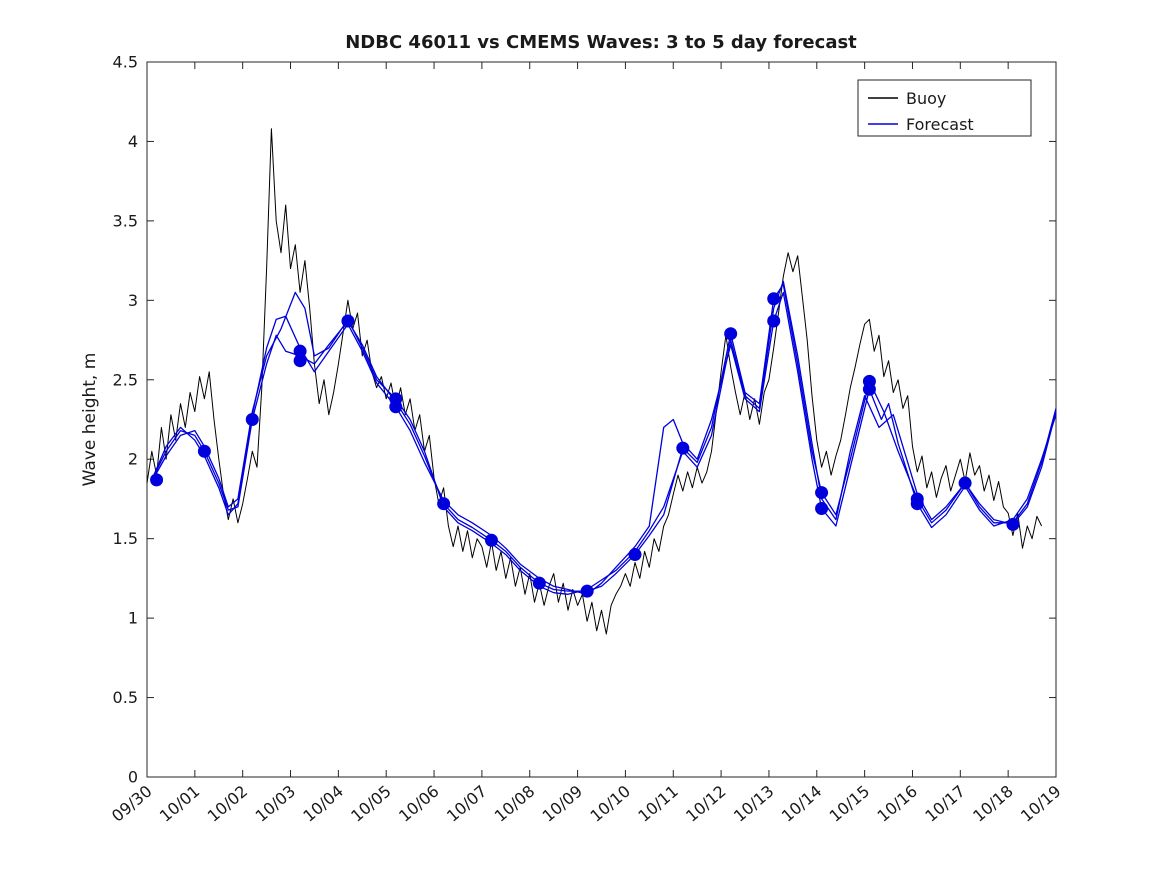  What do you see at coordinates (515, 804) in the screenshot?
I see `x-tick-label: 10/08` at bounding box center [515, 804].